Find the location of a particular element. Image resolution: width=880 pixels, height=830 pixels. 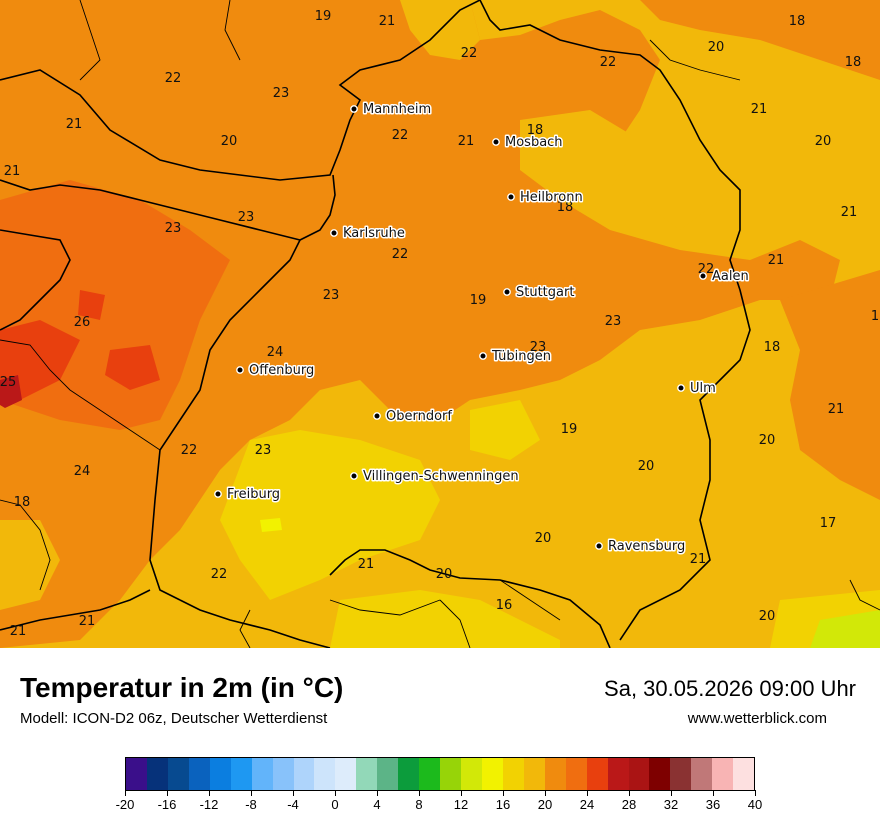

city-marker-ravensburg is located at coordinates (599, 546).